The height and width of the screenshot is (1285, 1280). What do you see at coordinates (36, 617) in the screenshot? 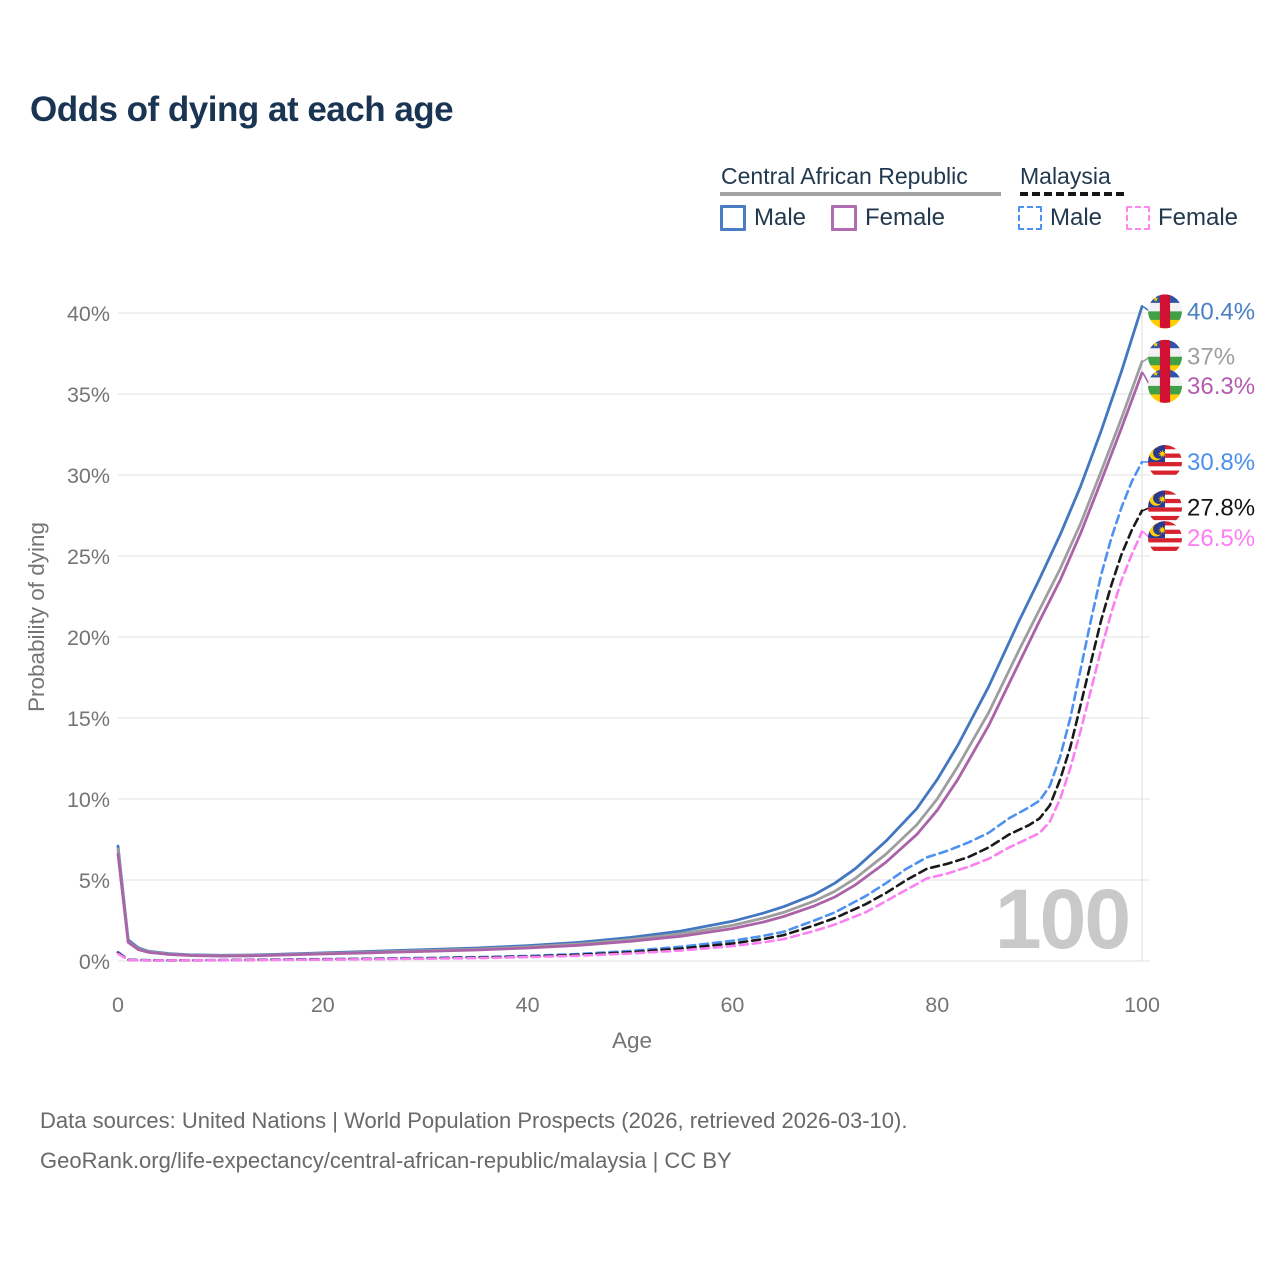
I see `y-axis-title: Probability of dying` at bounding box center [36, 617].